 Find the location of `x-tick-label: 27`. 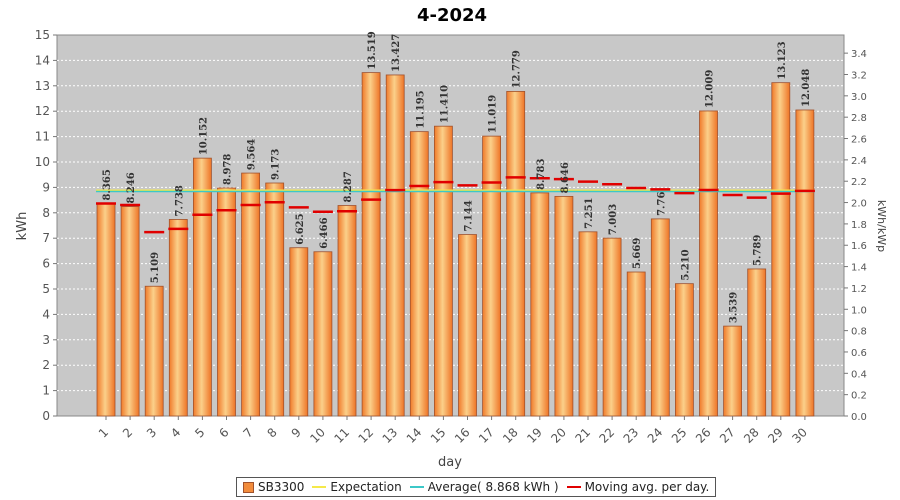

x-tick-label: 27 is located at coordinates (727, 435).